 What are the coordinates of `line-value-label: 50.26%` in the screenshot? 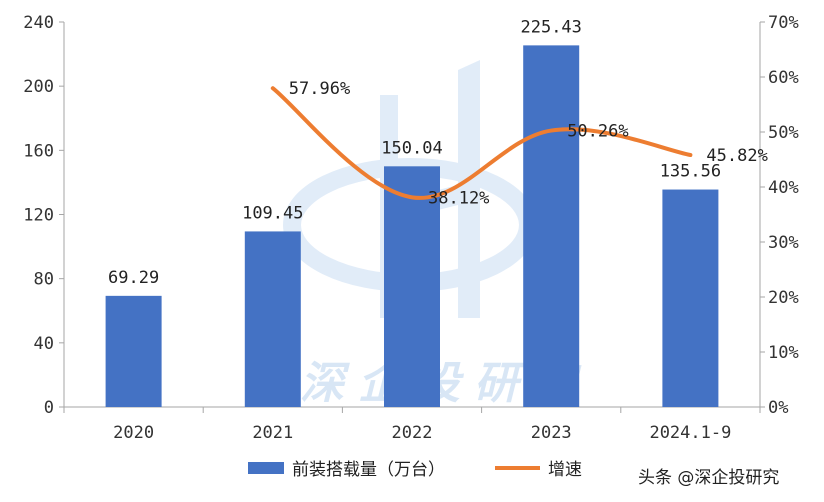 It's located at (597, 132).